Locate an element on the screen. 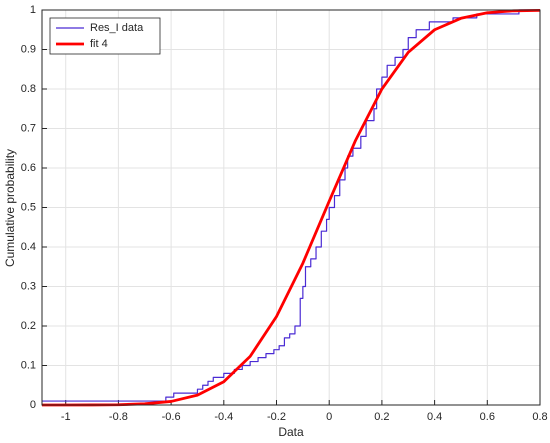 The width and height of the screenshot is (550, 443). y-tick-label: 0.5 is located at coordinates (28, 207).